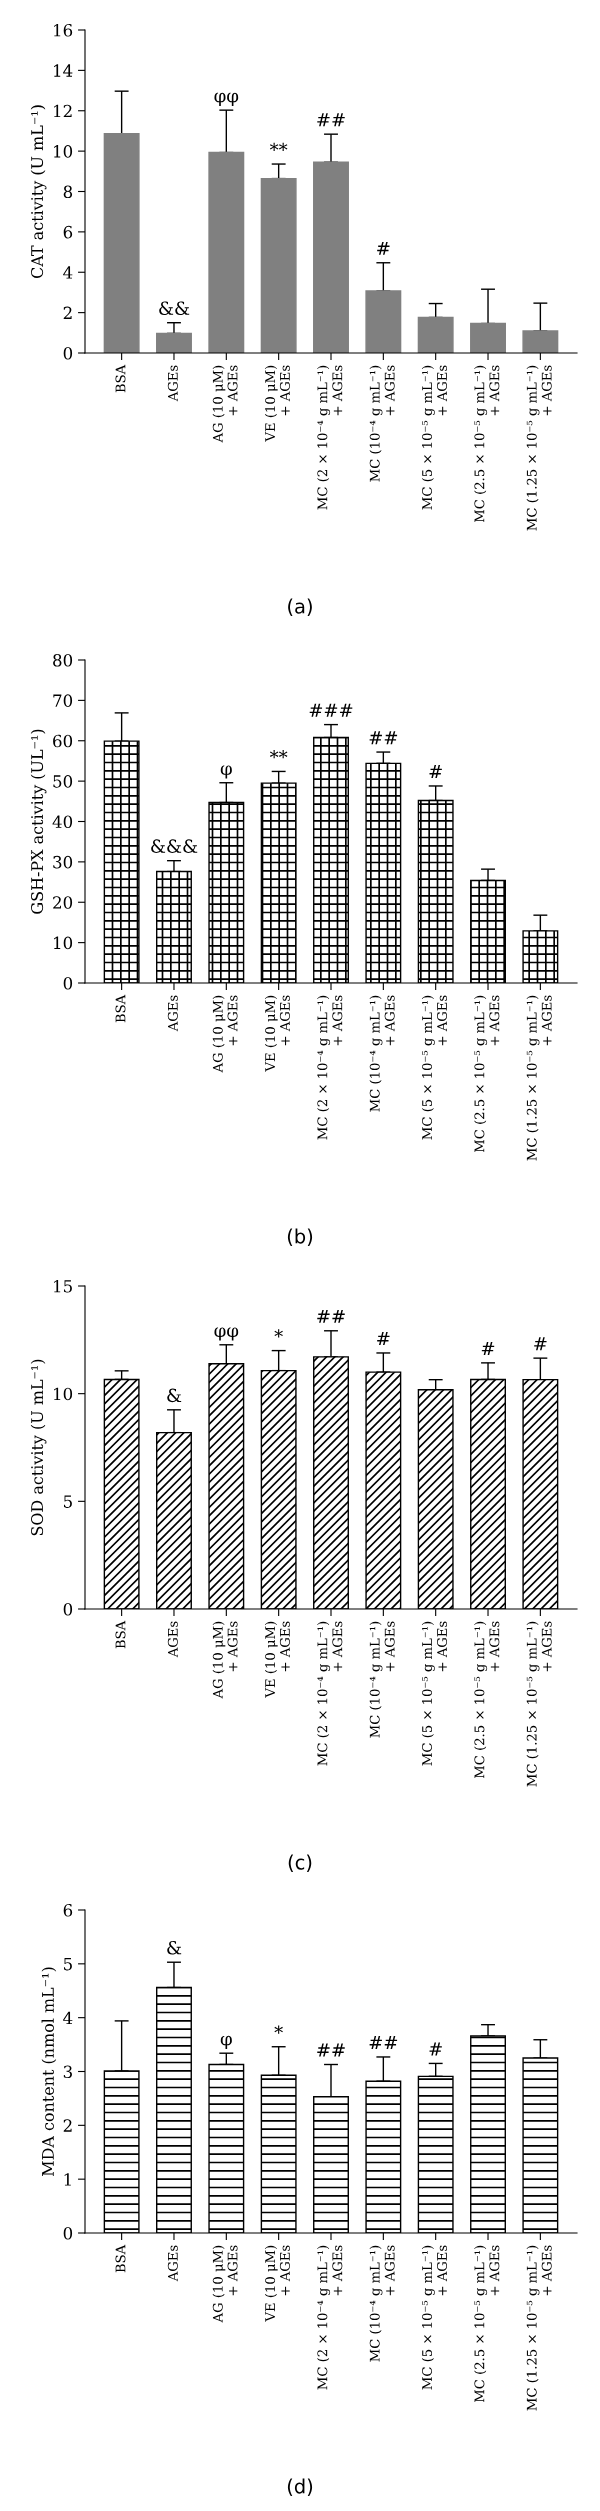 Image resolution: width=600 pixels, height=2511 pixels. What do you see at coordinates (38, 1447) in the screenshot?
I see `y-axis-title: SOD activity (U mL⁻¹)` at bounding box center [38, 1447].